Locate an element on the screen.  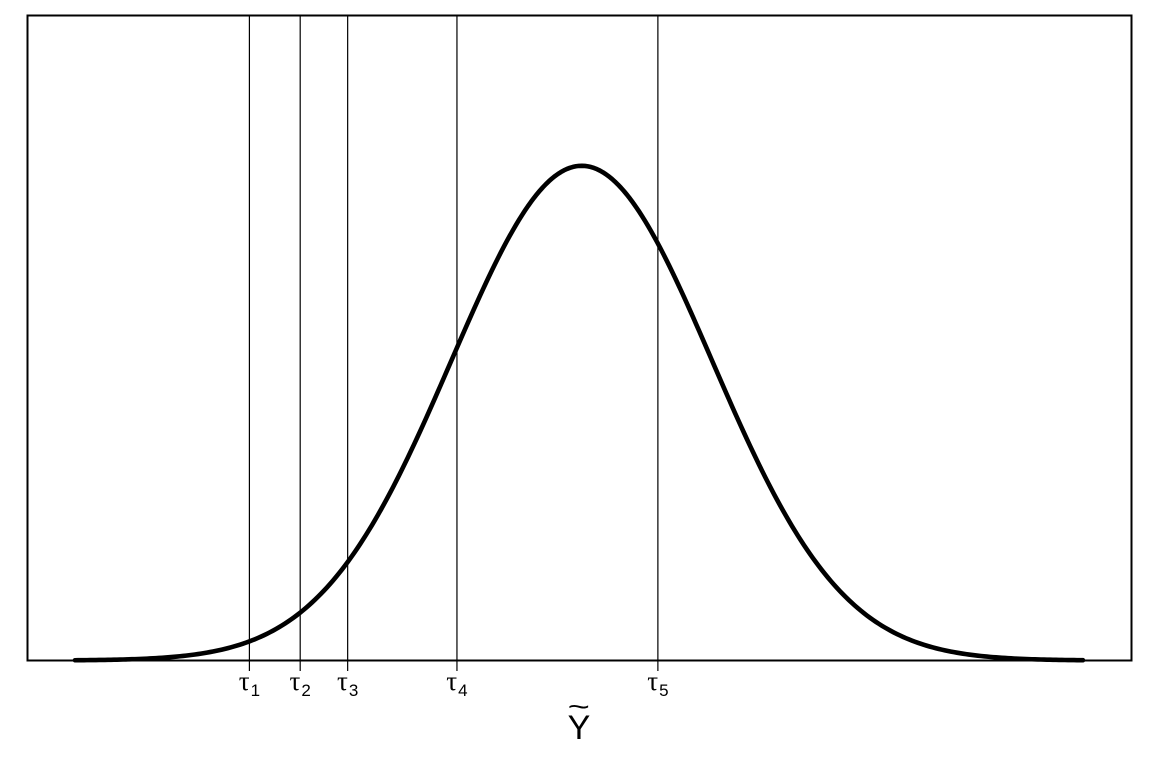
tick-label-tau1: τ1 is located at coordinates (249, 683).